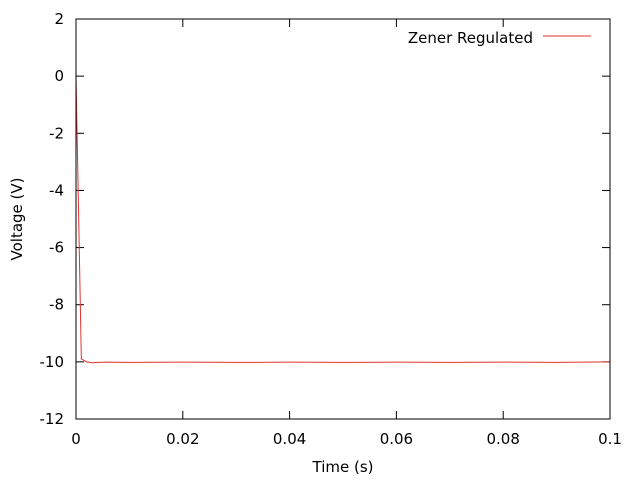  Describe the element at coordinates (56, 133) in the screenshot. I see `y-tick-label: -2` at that location.